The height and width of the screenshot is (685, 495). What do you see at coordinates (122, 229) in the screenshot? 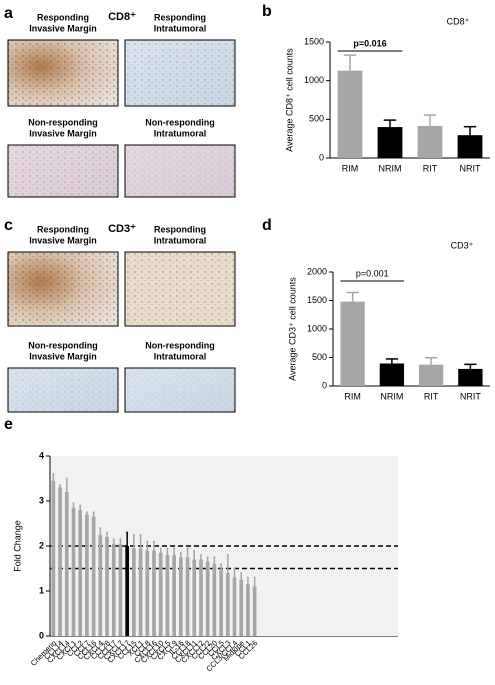
I see `panel-title: CD3⁺` at bounding box center [122, 229].